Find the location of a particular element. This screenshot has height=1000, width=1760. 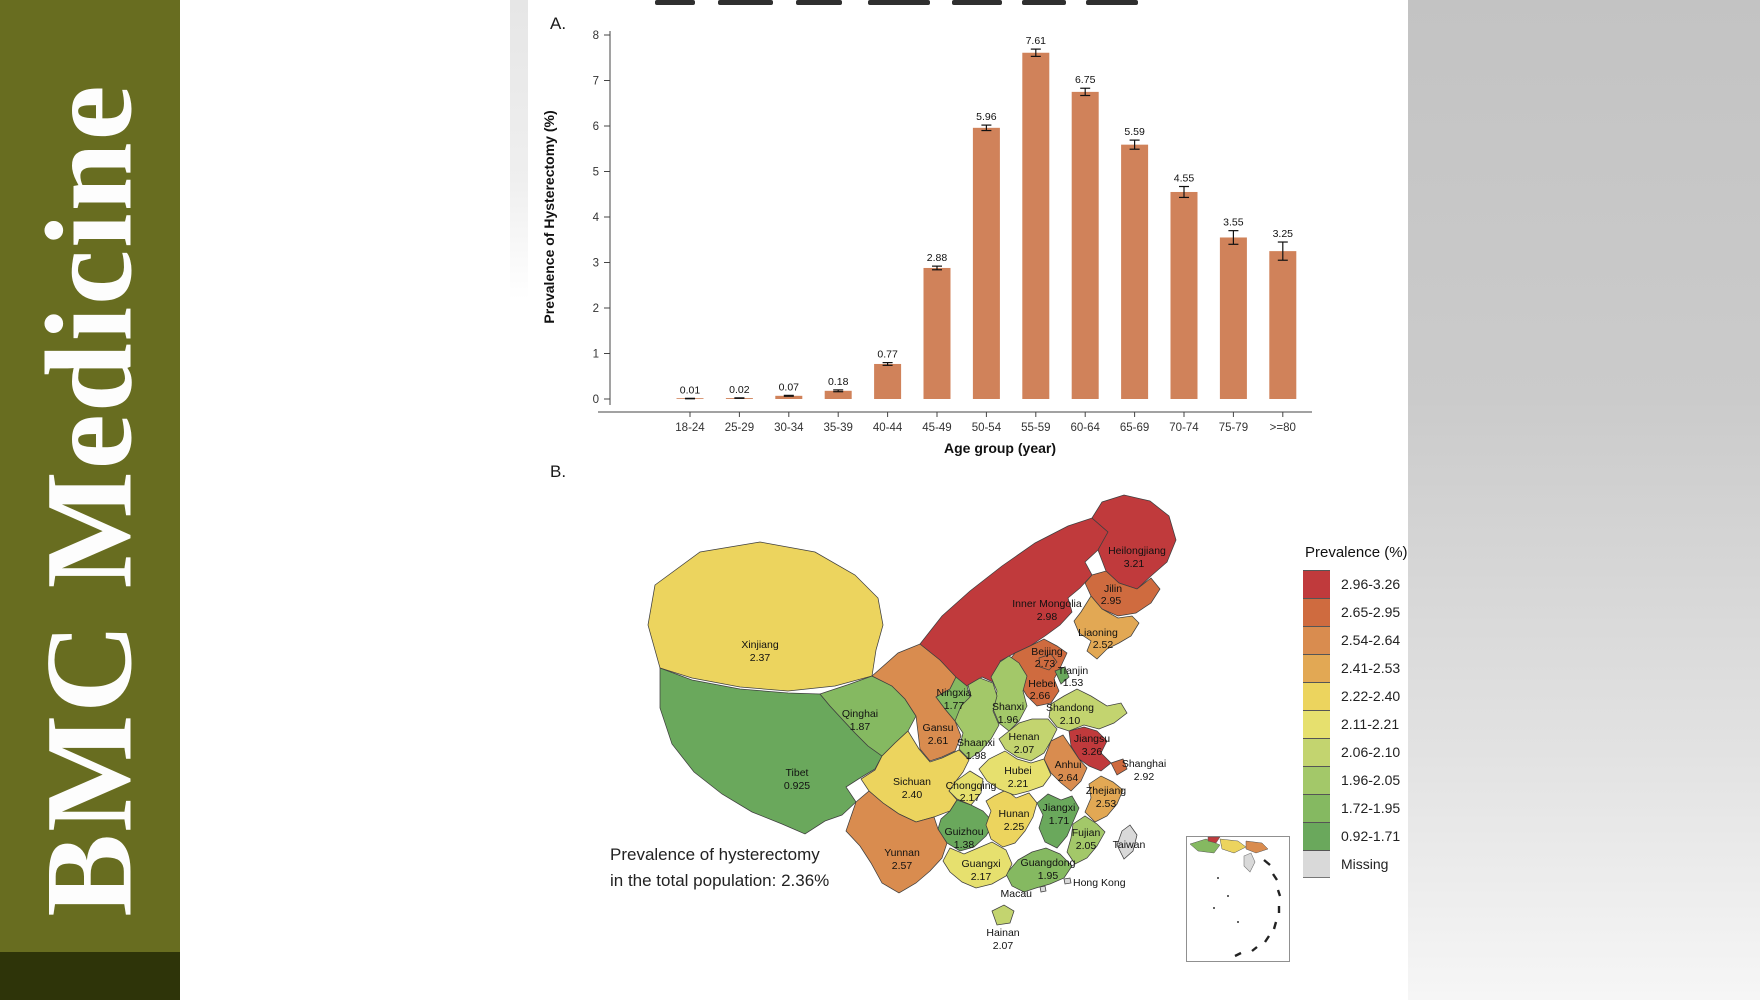

province-name-hunan: Hunan is located at coordinates (1014, 814).